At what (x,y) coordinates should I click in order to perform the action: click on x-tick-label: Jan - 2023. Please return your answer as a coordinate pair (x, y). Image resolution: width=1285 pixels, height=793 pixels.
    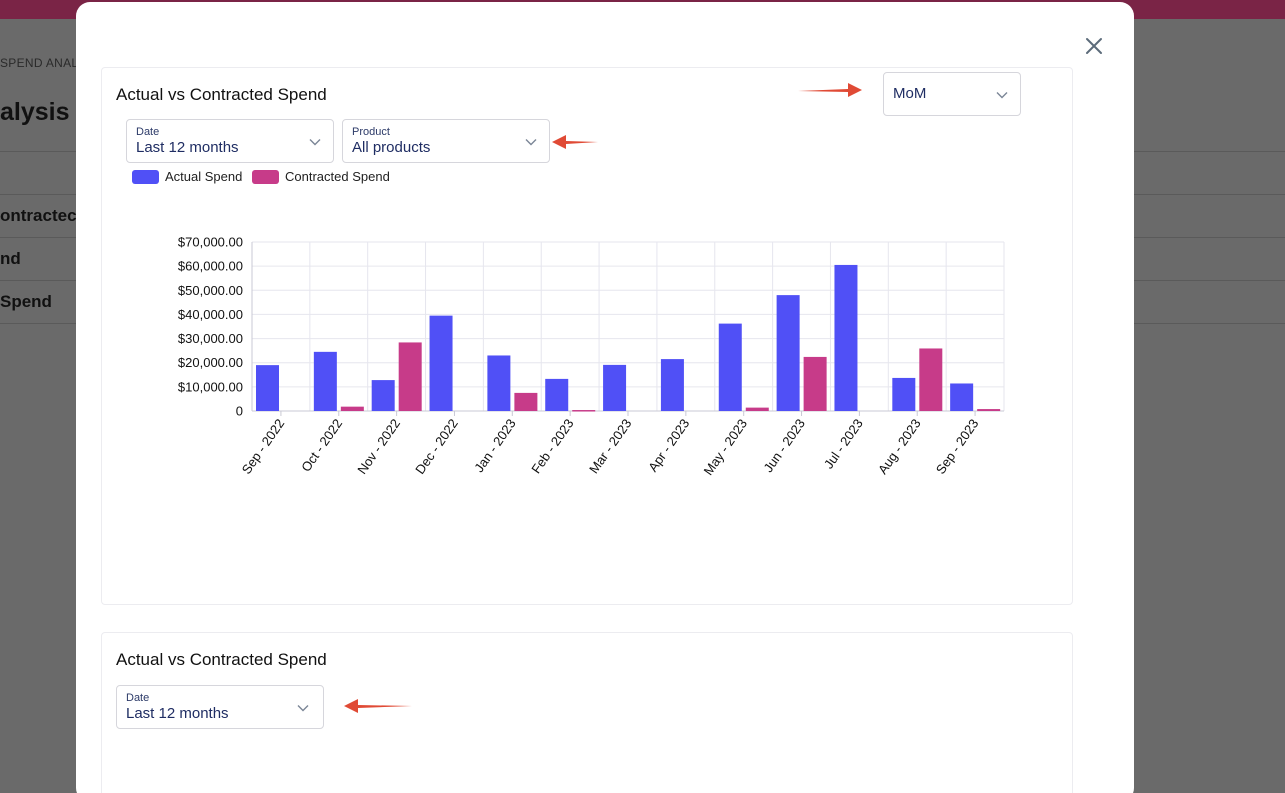
    Looking at the image, I should click on (495, 445).